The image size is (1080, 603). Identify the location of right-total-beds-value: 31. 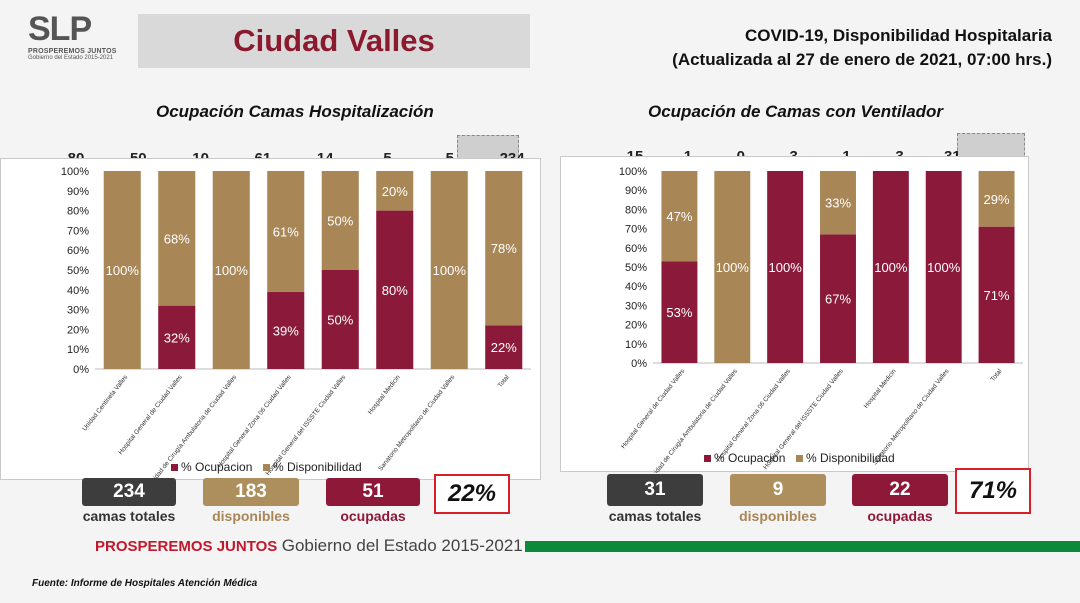
(655, 489).